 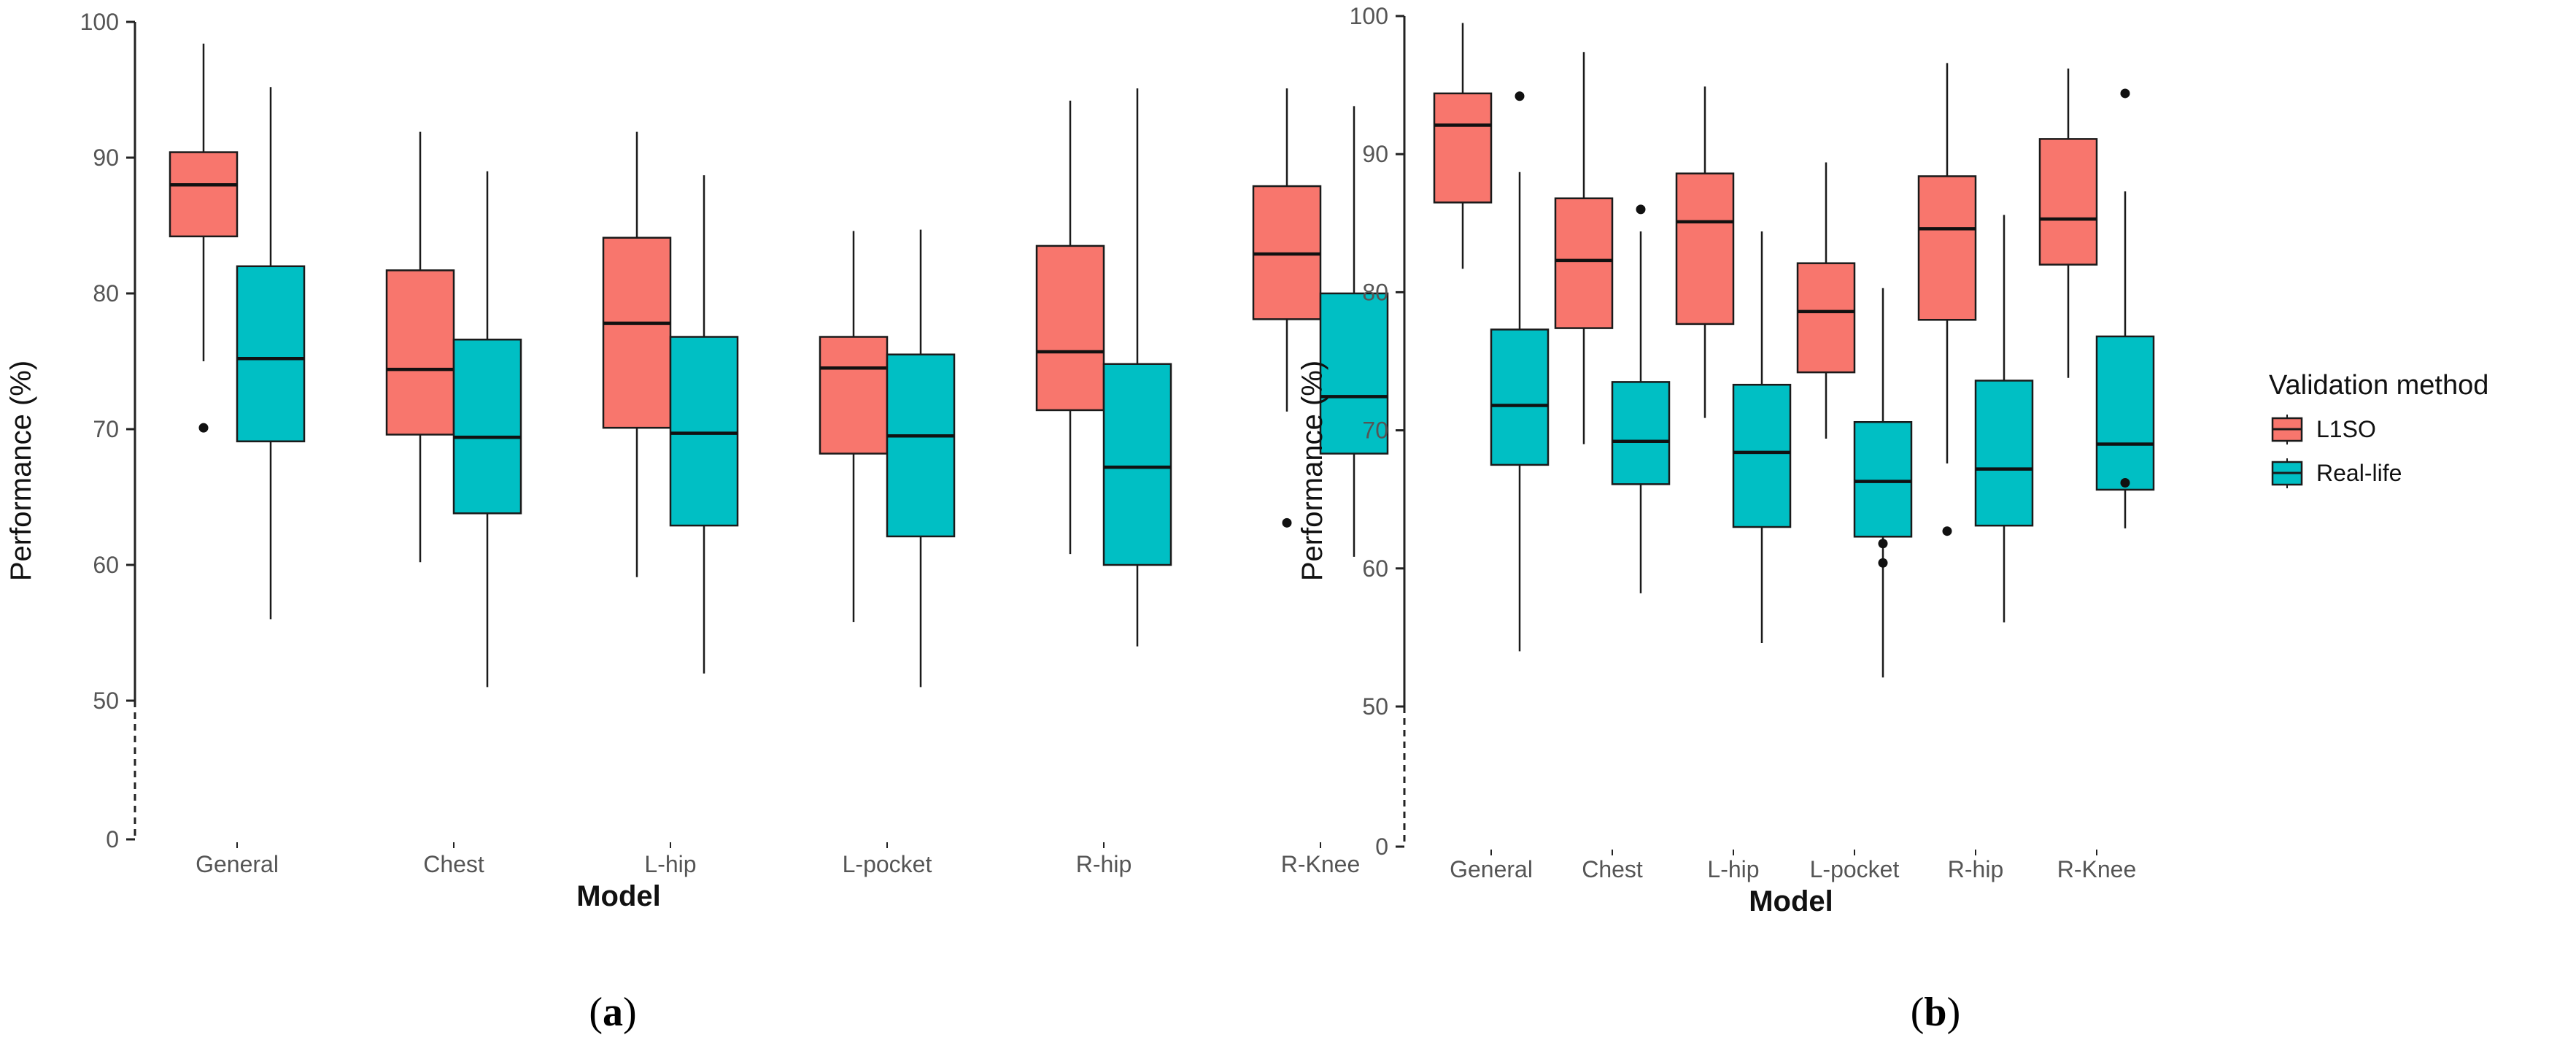 I want to click on y-axis-ticks-a: 0 50 60 70 80 90 100, so click(x=107, y=430).